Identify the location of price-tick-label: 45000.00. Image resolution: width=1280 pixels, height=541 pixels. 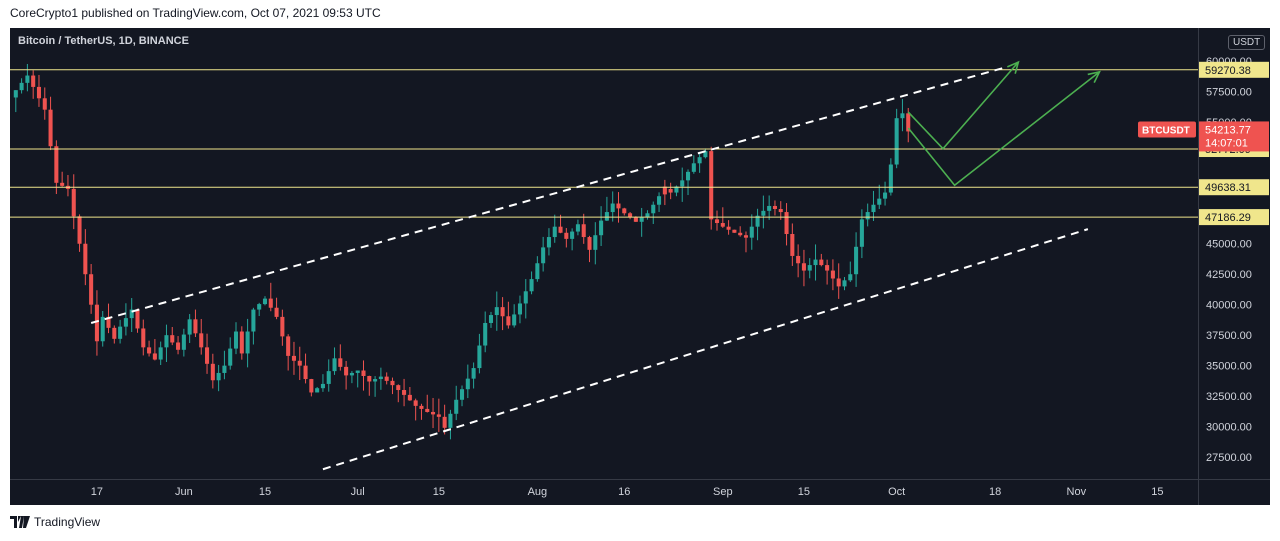
(1229, 245).